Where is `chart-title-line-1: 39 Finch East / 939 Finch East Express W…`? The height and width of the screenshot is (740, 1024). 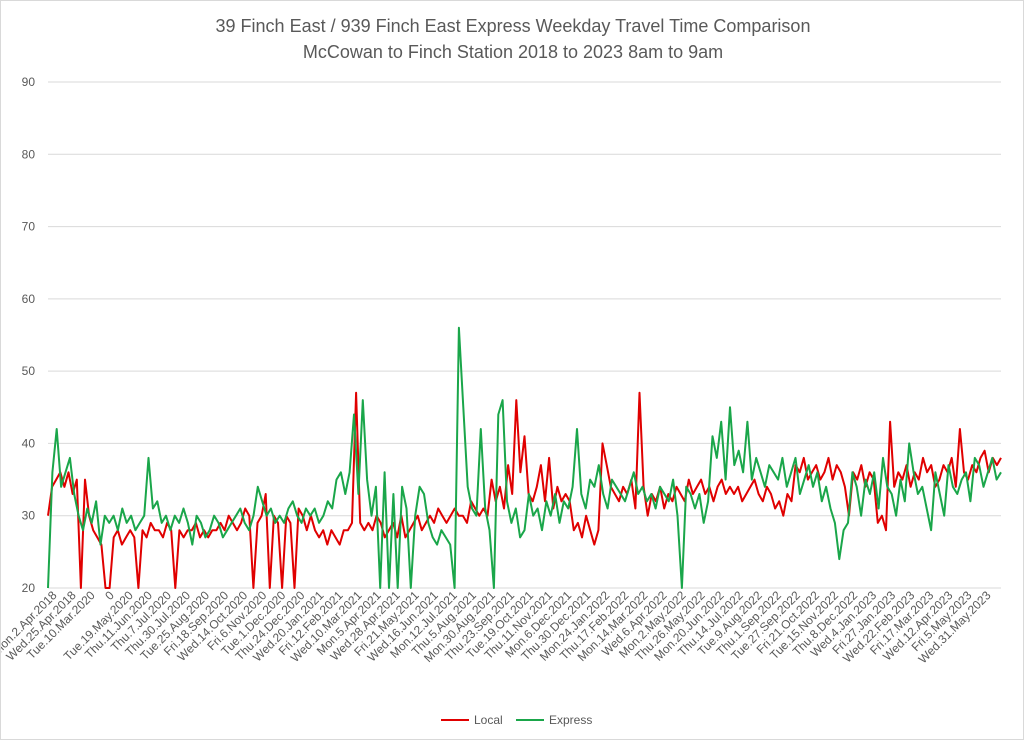 chart-title-line-1: 39 Finch East / 939 Finch East Express W… is located at coordinates (513, 26).